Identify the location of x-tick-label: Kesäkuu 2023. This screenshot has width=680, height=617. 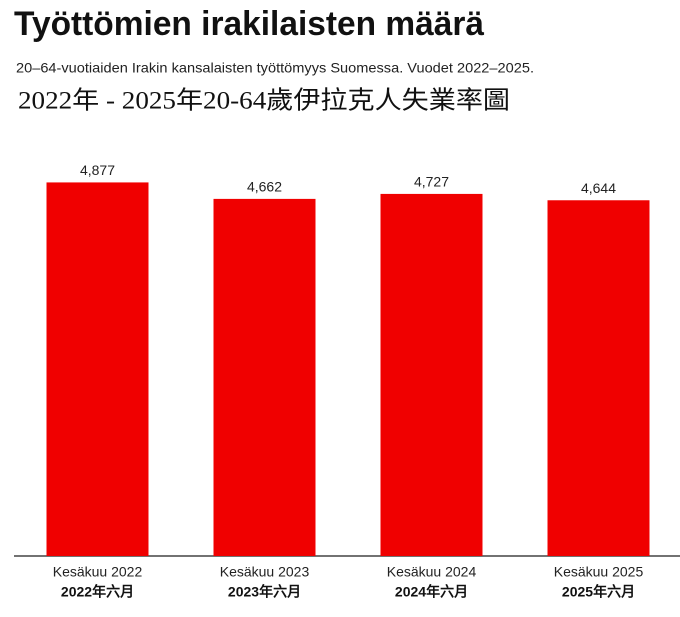
(265, 572).